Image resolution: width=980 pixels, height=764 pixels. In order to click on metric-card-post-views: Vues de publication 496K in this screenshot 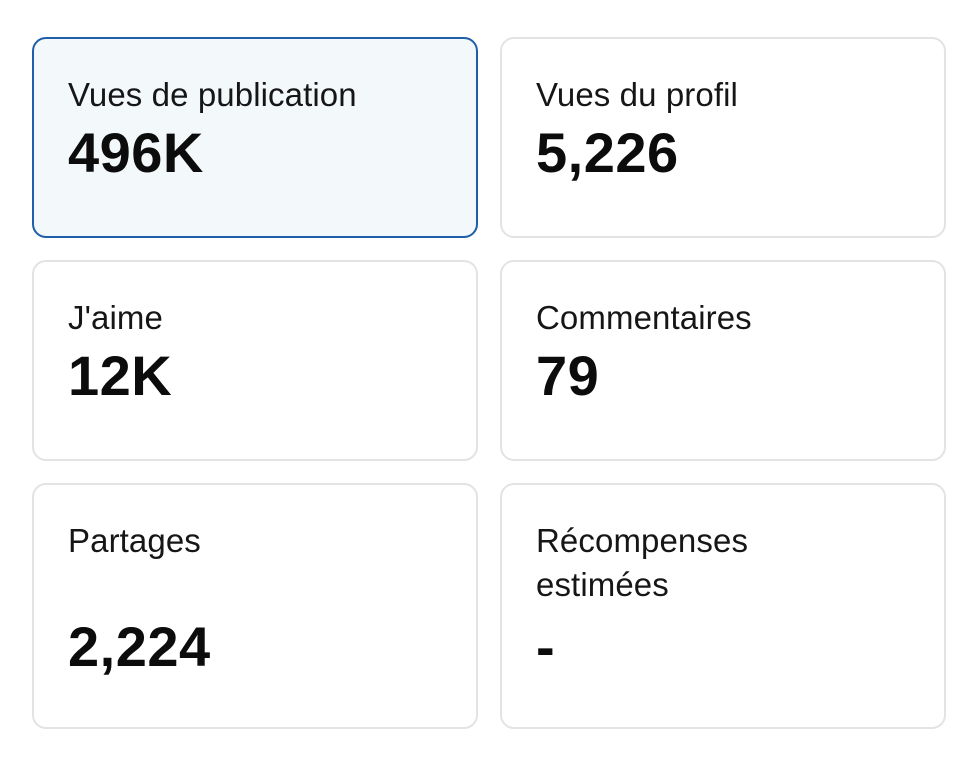, I will do `click(255, 137)`.